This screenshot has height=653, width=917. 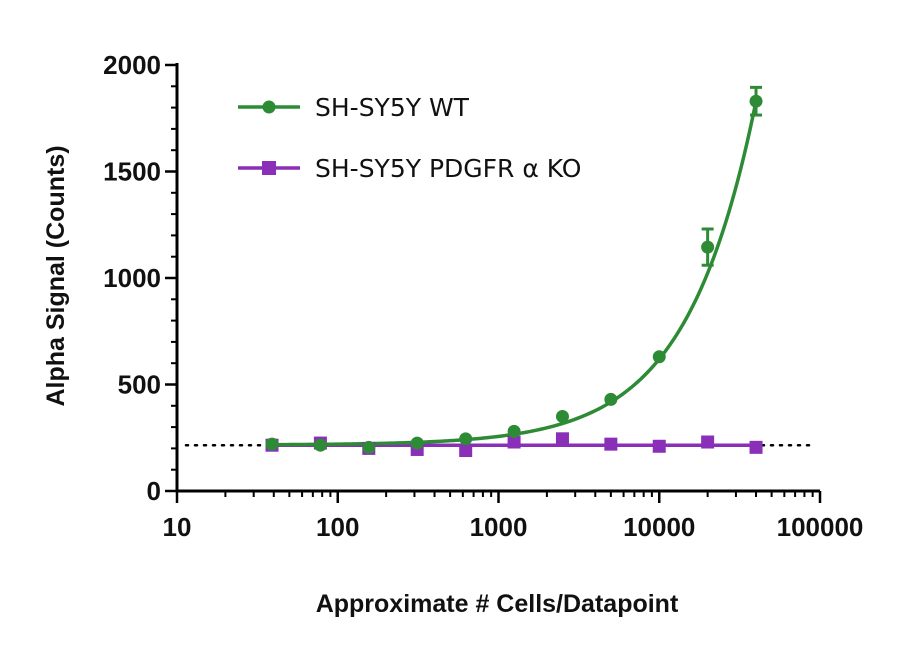 I want to click on x-tick-label: 10, so click(x=177, y=527).